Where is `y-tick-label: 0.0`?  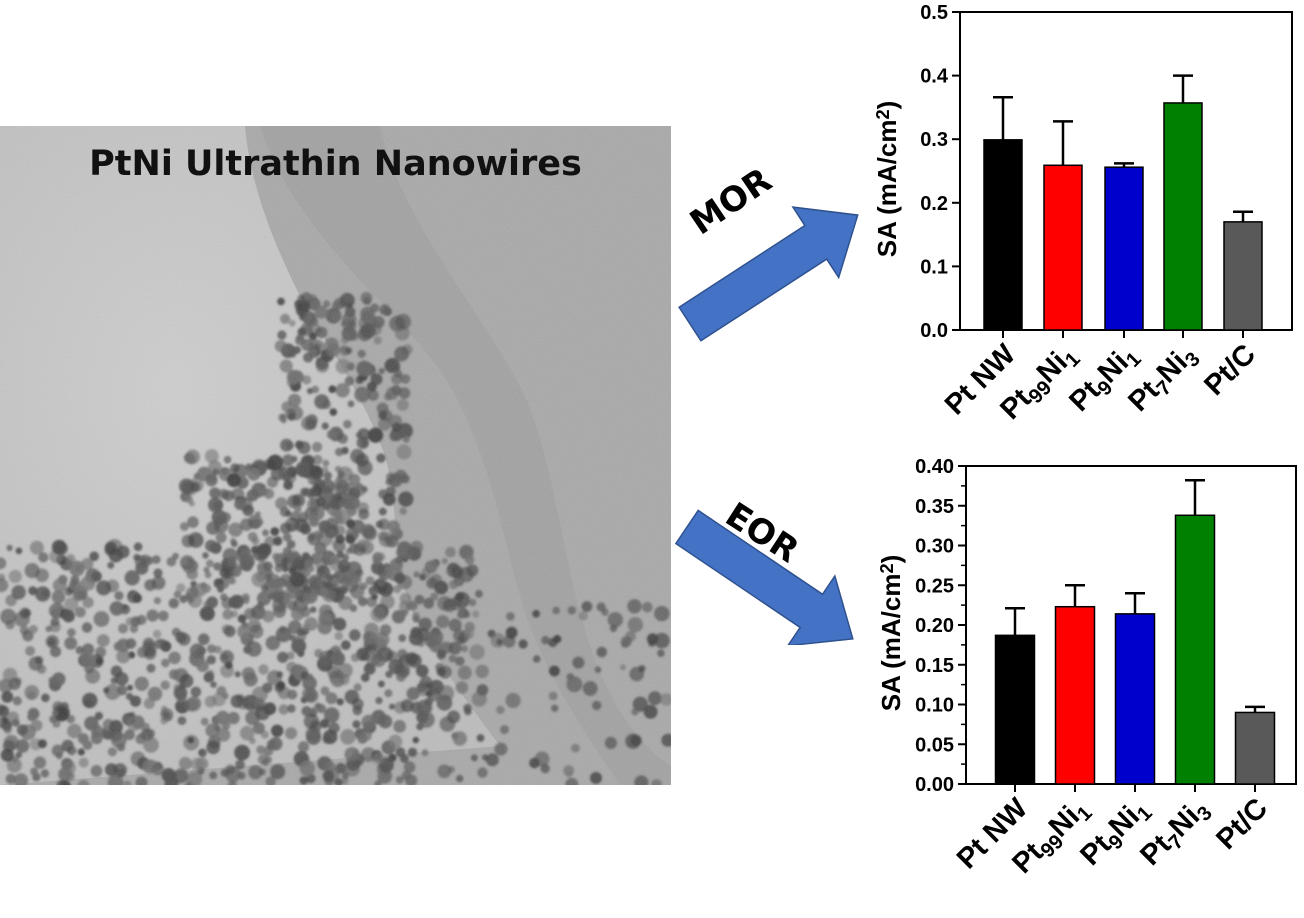 y-tick-label: 0.0 is located at coordinates (934, 331).